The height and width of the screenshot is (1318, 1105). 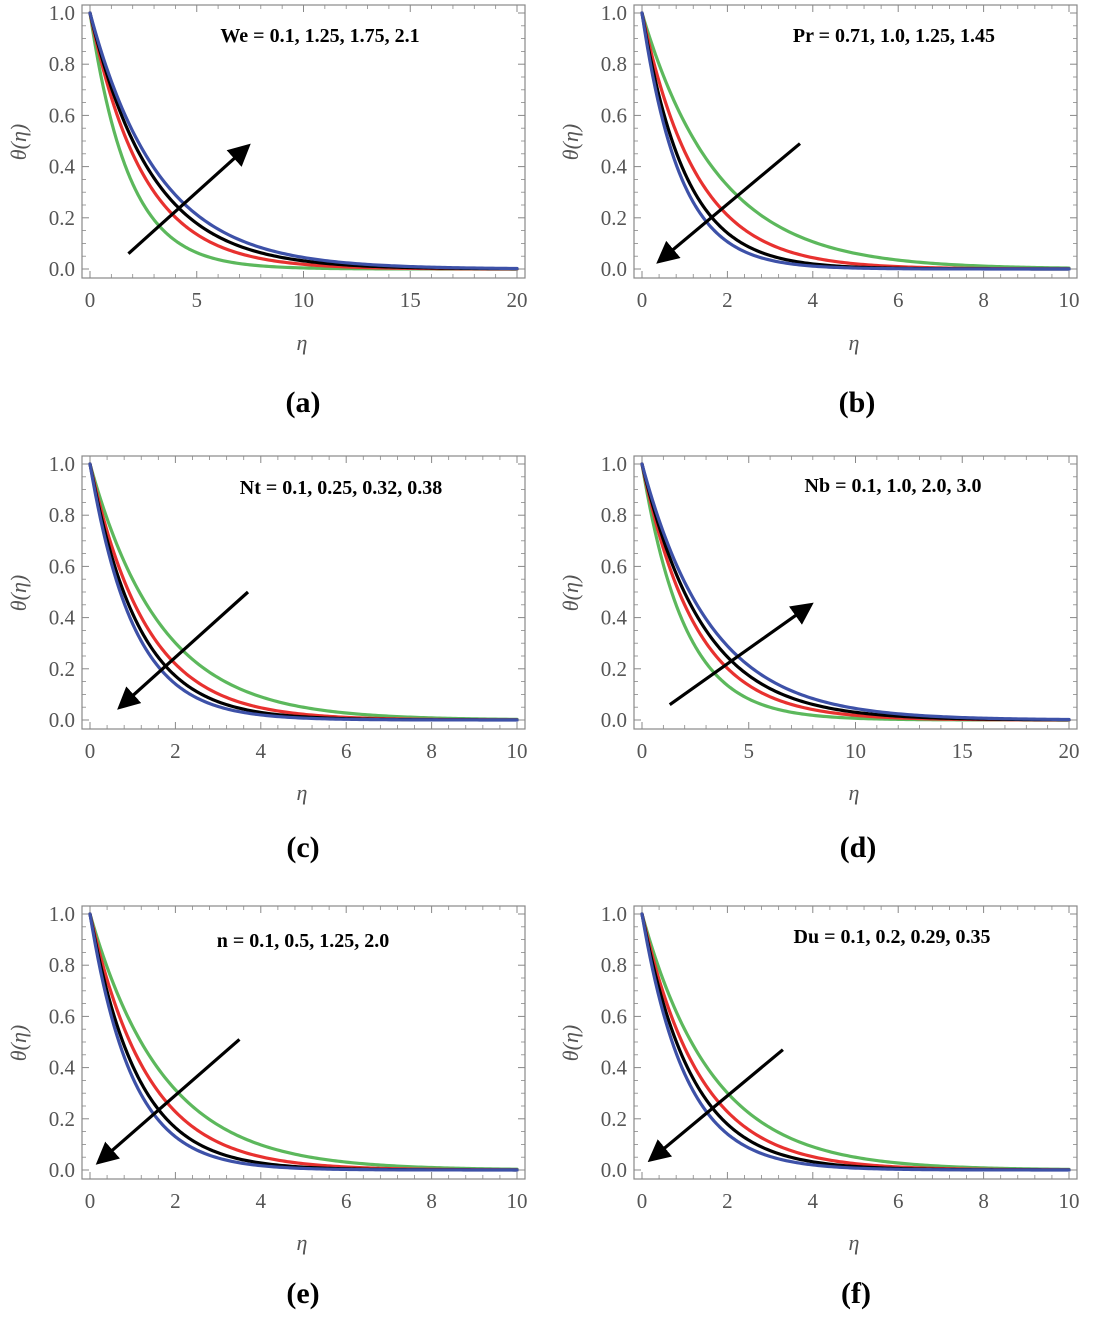 I want to click on panel-f-plot: 0 2 4 6 8 10 0.0 0.2 0.4 0.6 0.8 1.0, so click(x=840, y=1057).